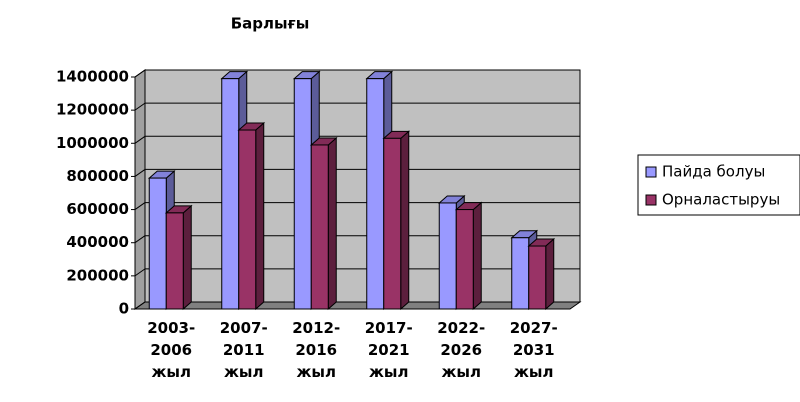  I want to click on side-wall, so click(140, 189).